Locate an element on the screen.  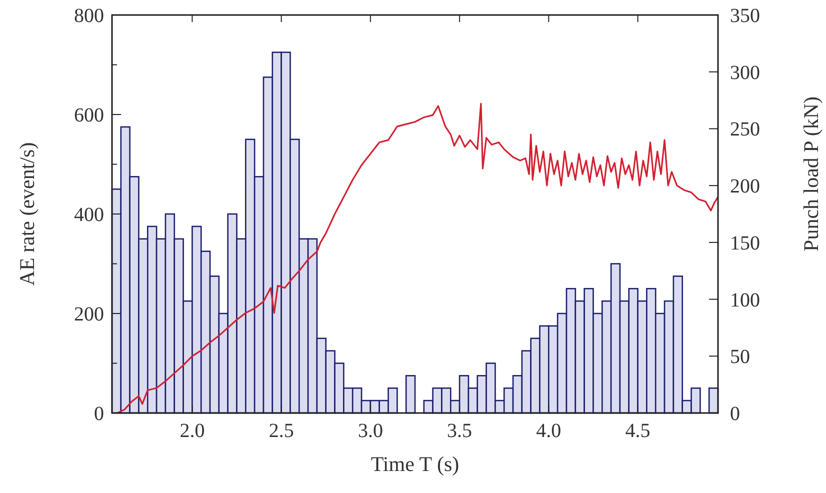
y-tick-label: 400 is located at coordinates (89, 215).